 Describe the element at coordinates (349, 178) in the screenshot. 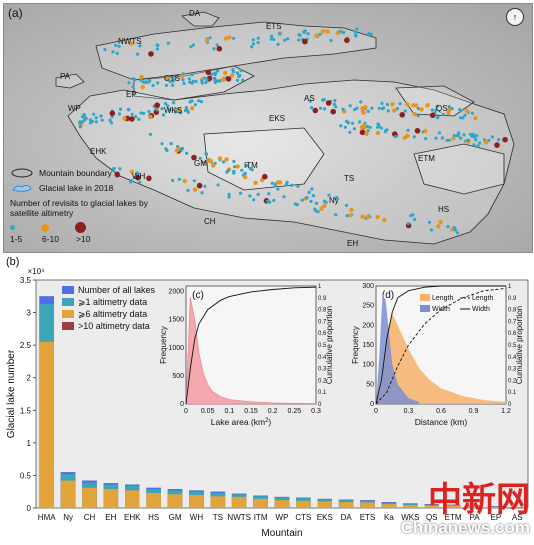

I see `region-label-ts: TS` at that location.